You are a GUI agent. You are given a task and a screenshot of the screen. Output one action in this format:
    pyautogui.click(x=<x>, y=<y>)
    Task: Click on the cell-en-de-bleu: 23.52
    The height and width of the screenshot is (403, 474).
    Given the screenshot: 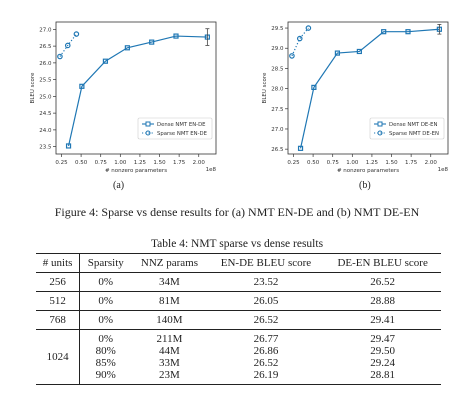 What is the action you would take?
    pyautogui.click(x=266, y=282)
    